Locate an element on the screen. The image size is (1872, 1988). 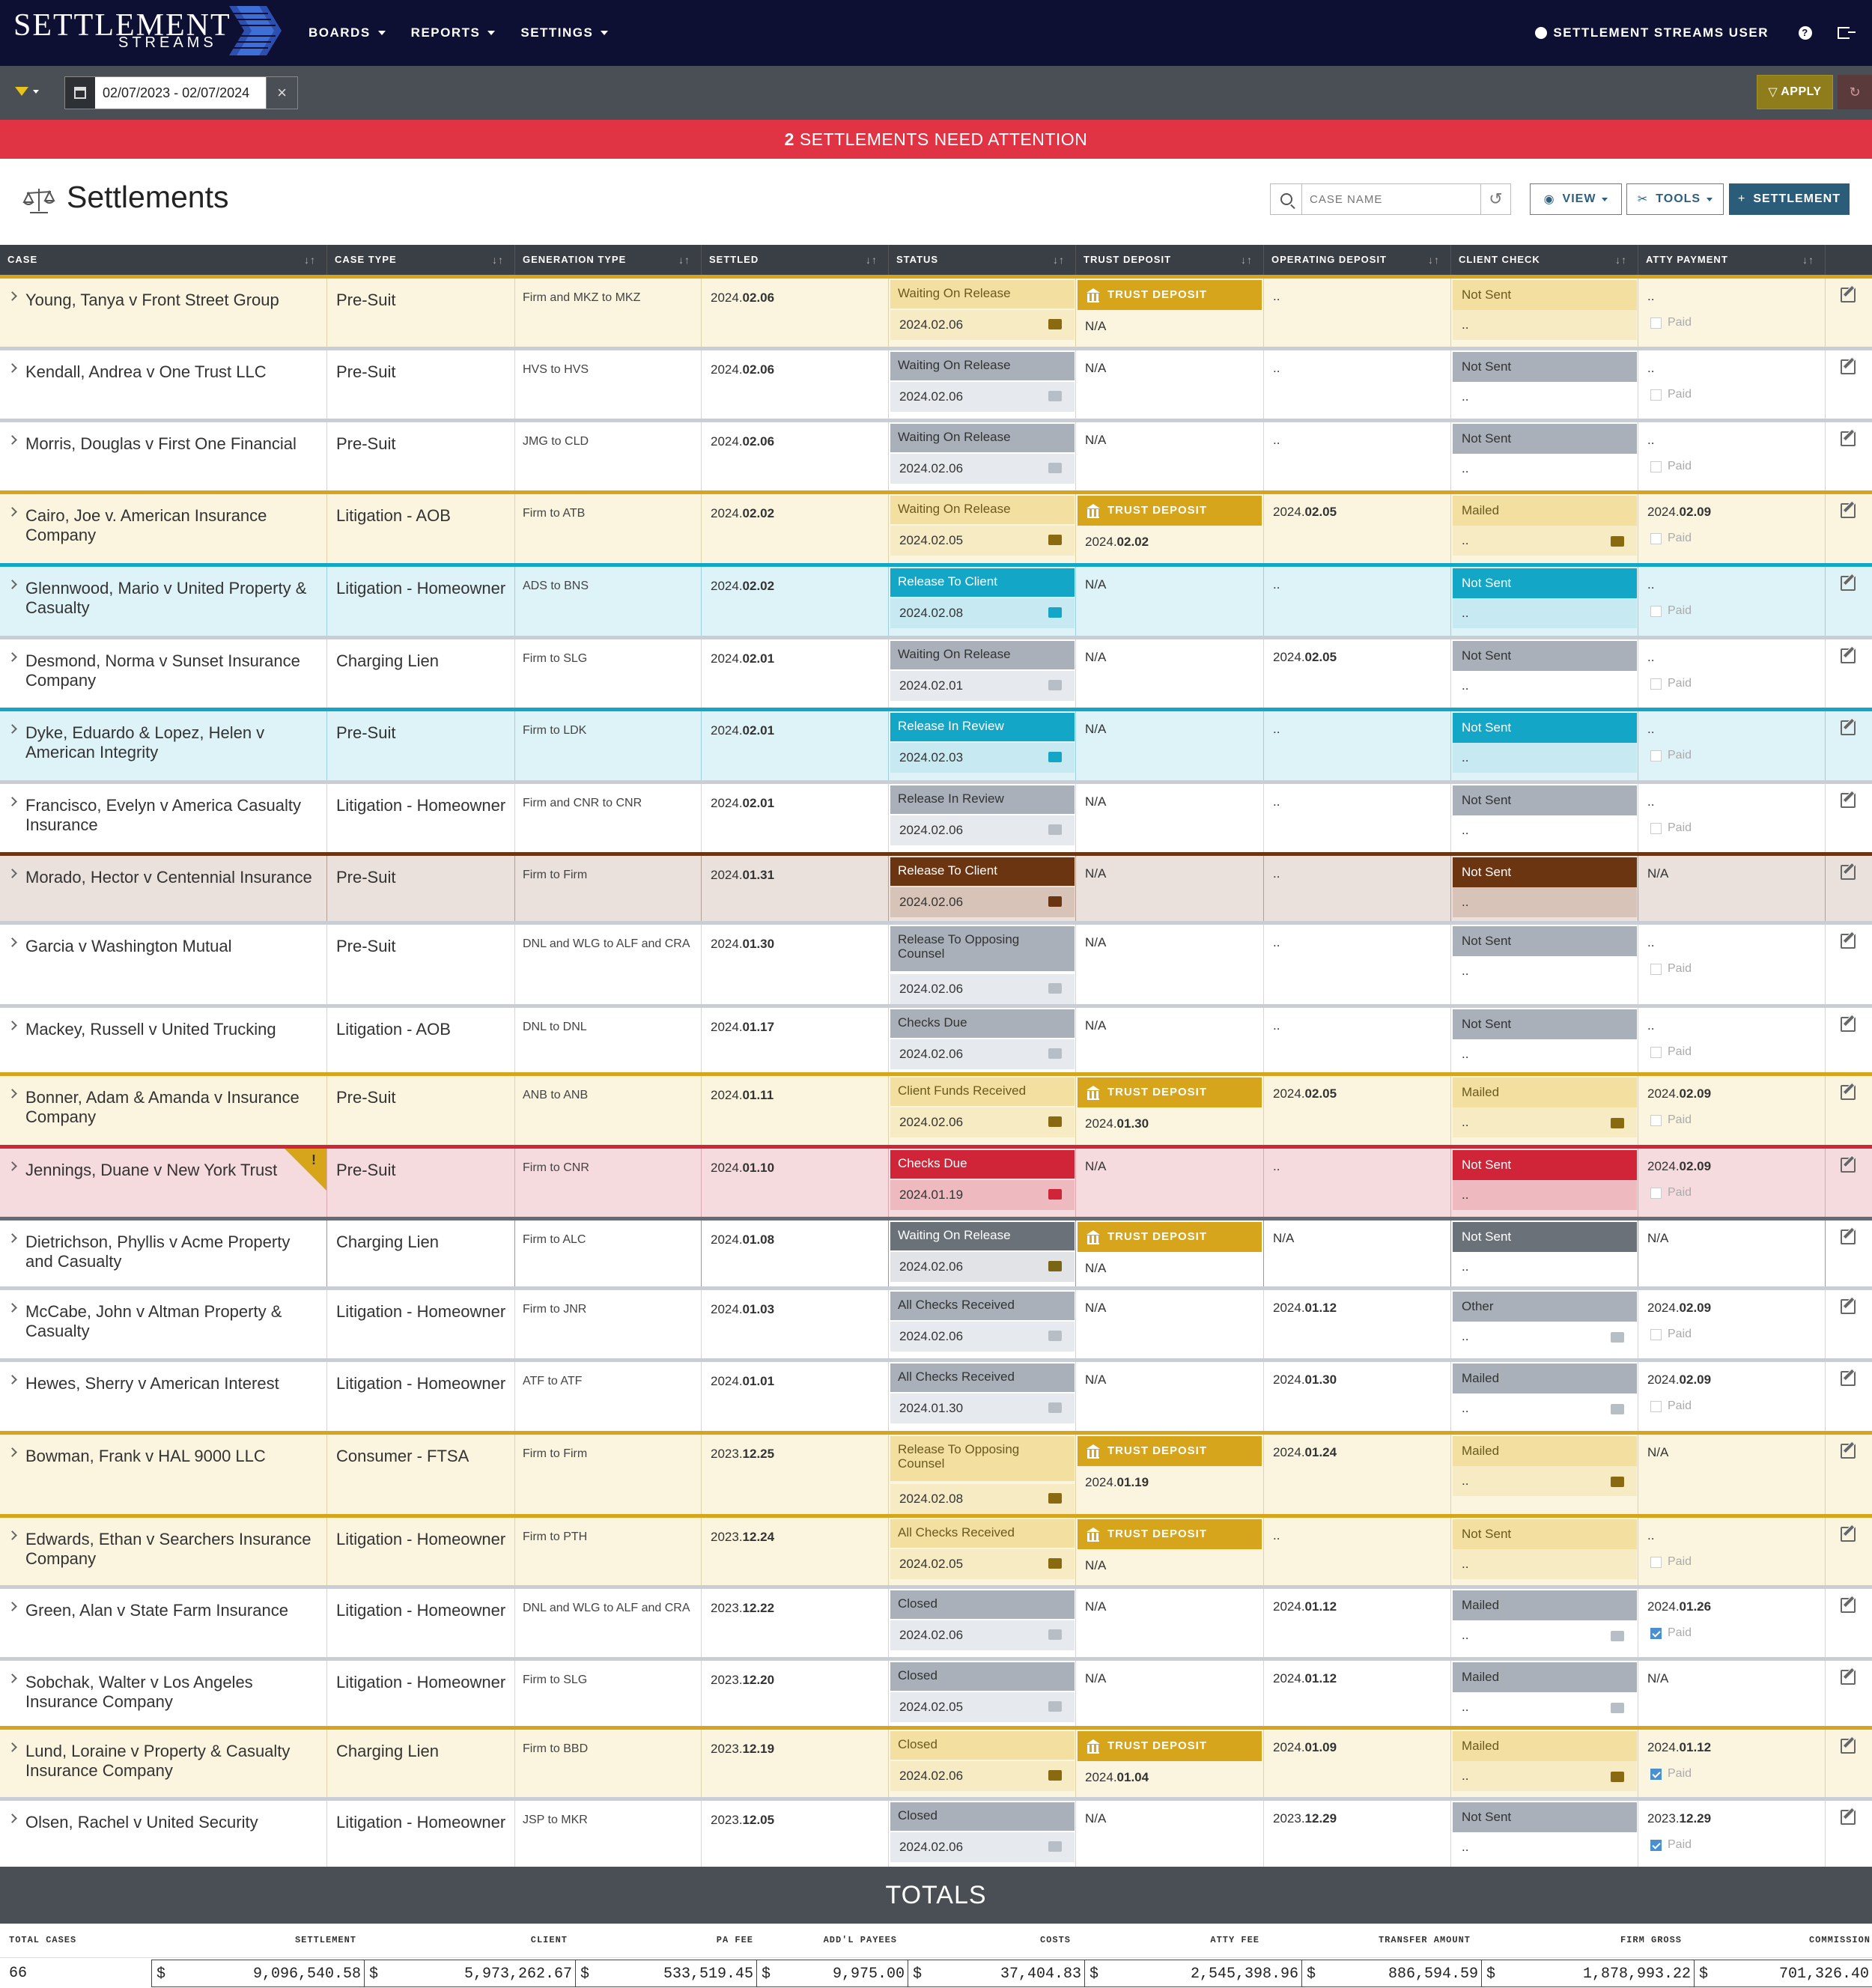
search-icon is located at coordinates (1286, 199).